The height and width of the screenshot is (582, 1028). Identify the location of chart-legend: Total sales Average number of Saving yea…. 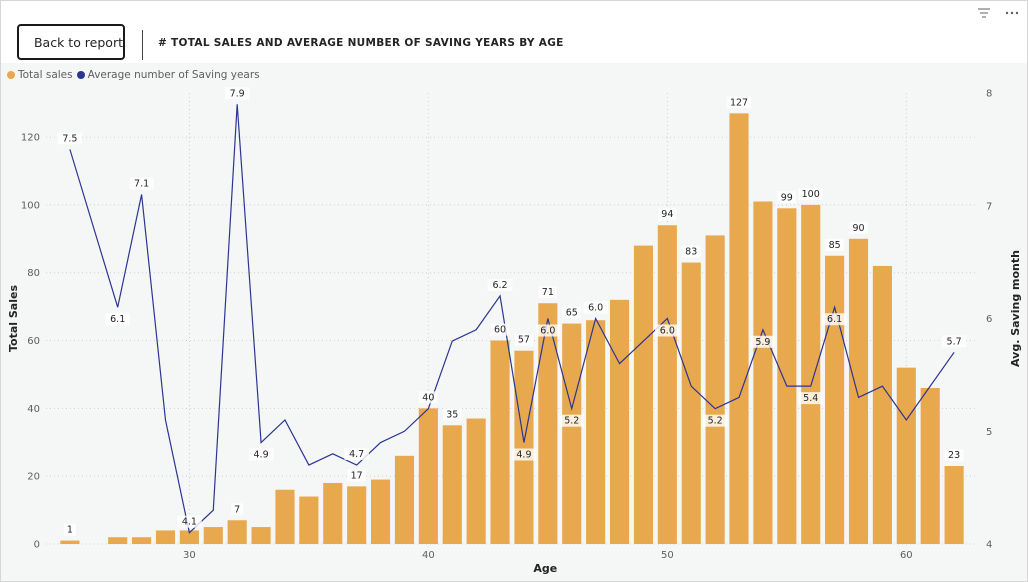
(135, 75).